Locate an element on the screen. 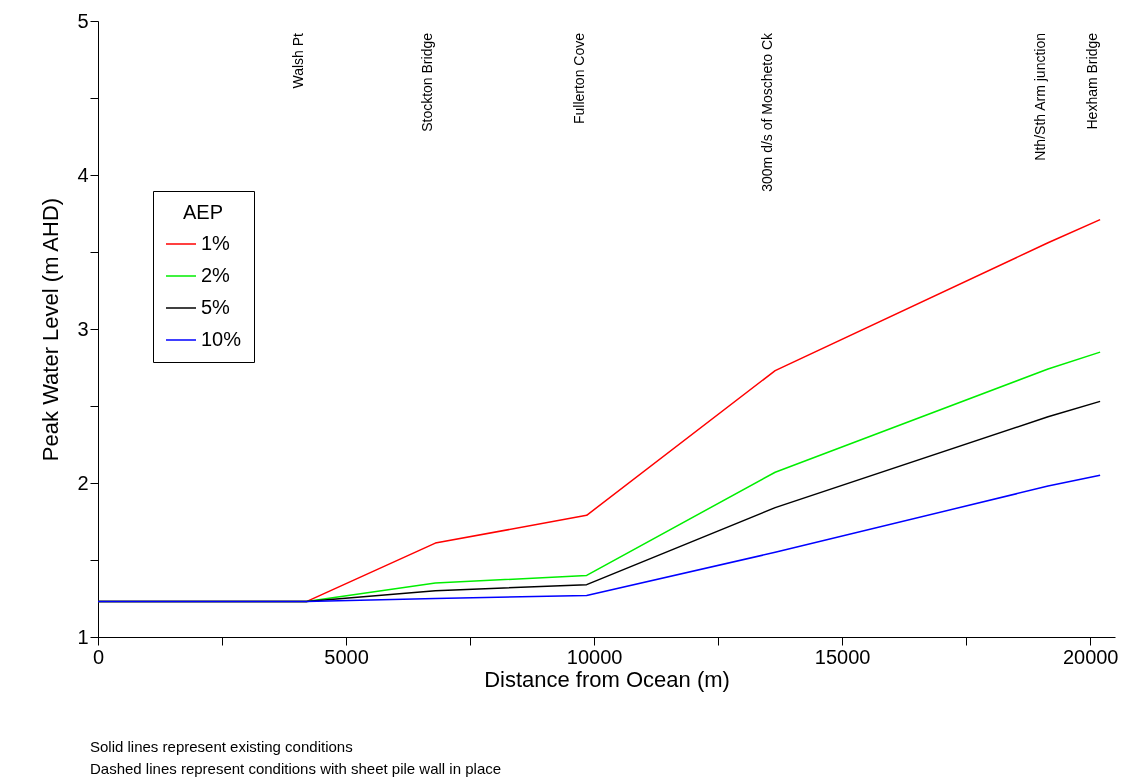 This screenshot has height=778, width=1134. annotation: Hexham Bridge is located at coordinates (1092, 81).